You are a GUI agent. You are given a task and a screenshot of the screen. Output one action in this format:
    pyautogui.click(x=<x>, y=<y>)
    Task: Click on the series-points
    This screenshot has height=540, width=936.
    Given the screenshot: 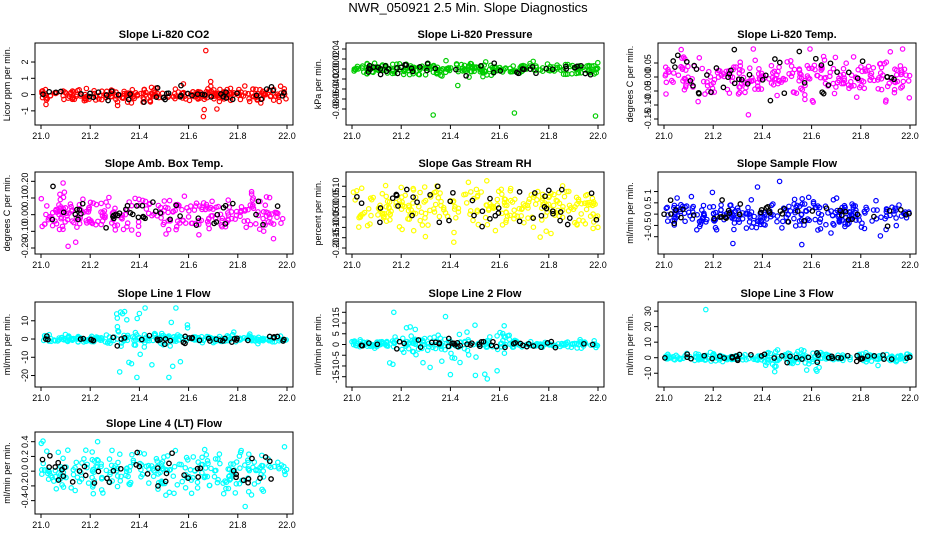 What is the action you would take?
    pyautogui.click(x=162, y=215)
    